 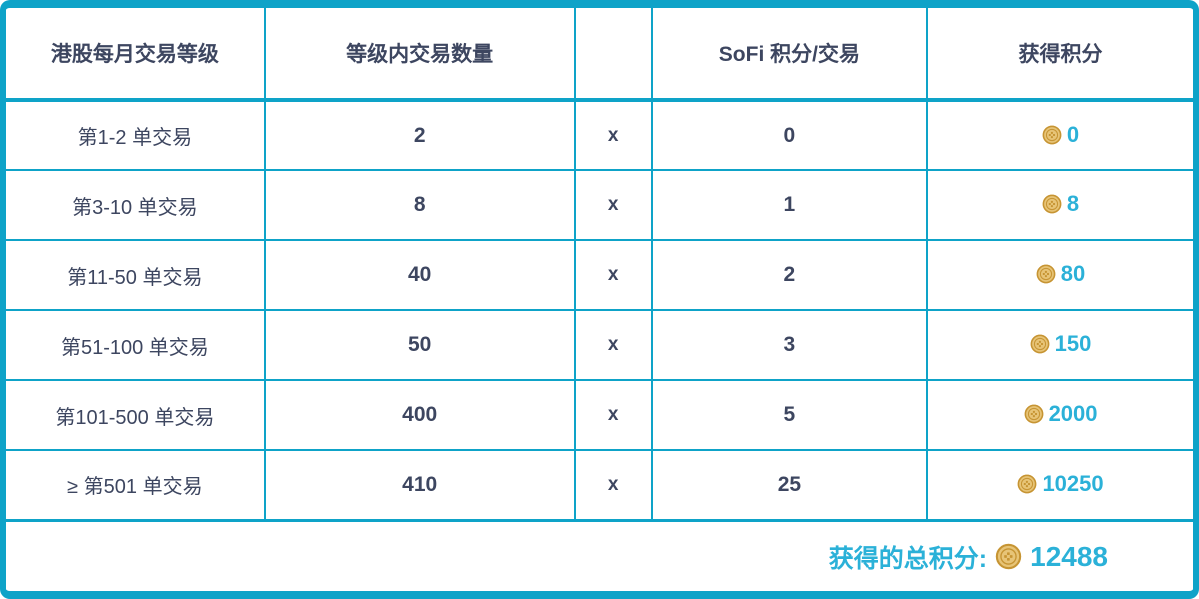 What do you see at coordinates (790, 486) in the screenshot?
I see `points-per-trade-cell: 25` at bounding box center [790, 486].